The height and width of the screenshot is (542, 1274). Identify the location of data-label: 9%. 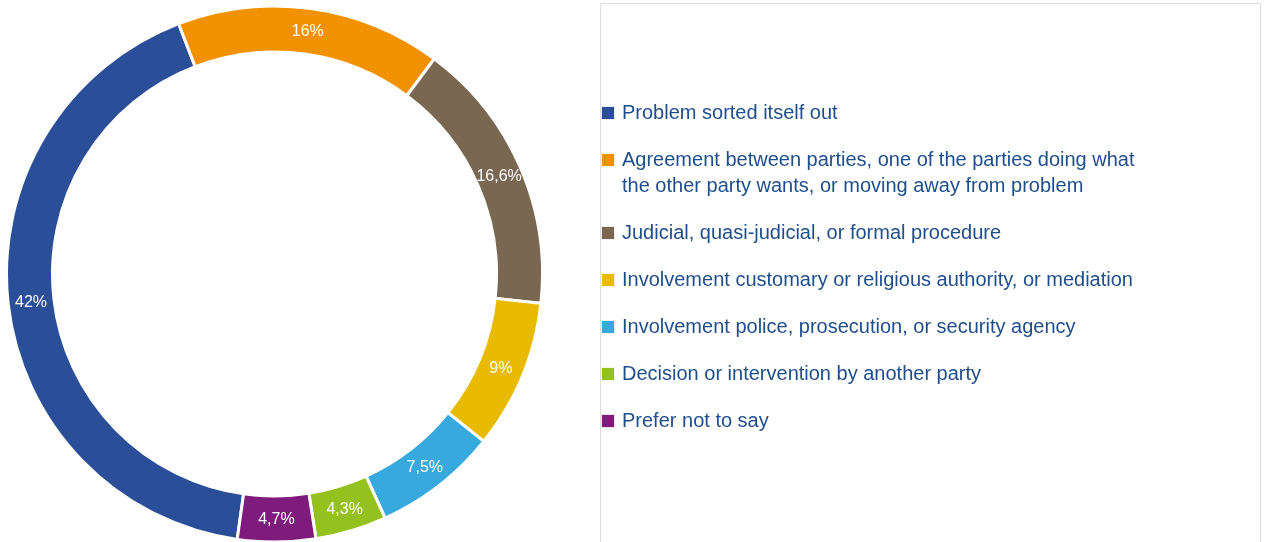
(501, 367).